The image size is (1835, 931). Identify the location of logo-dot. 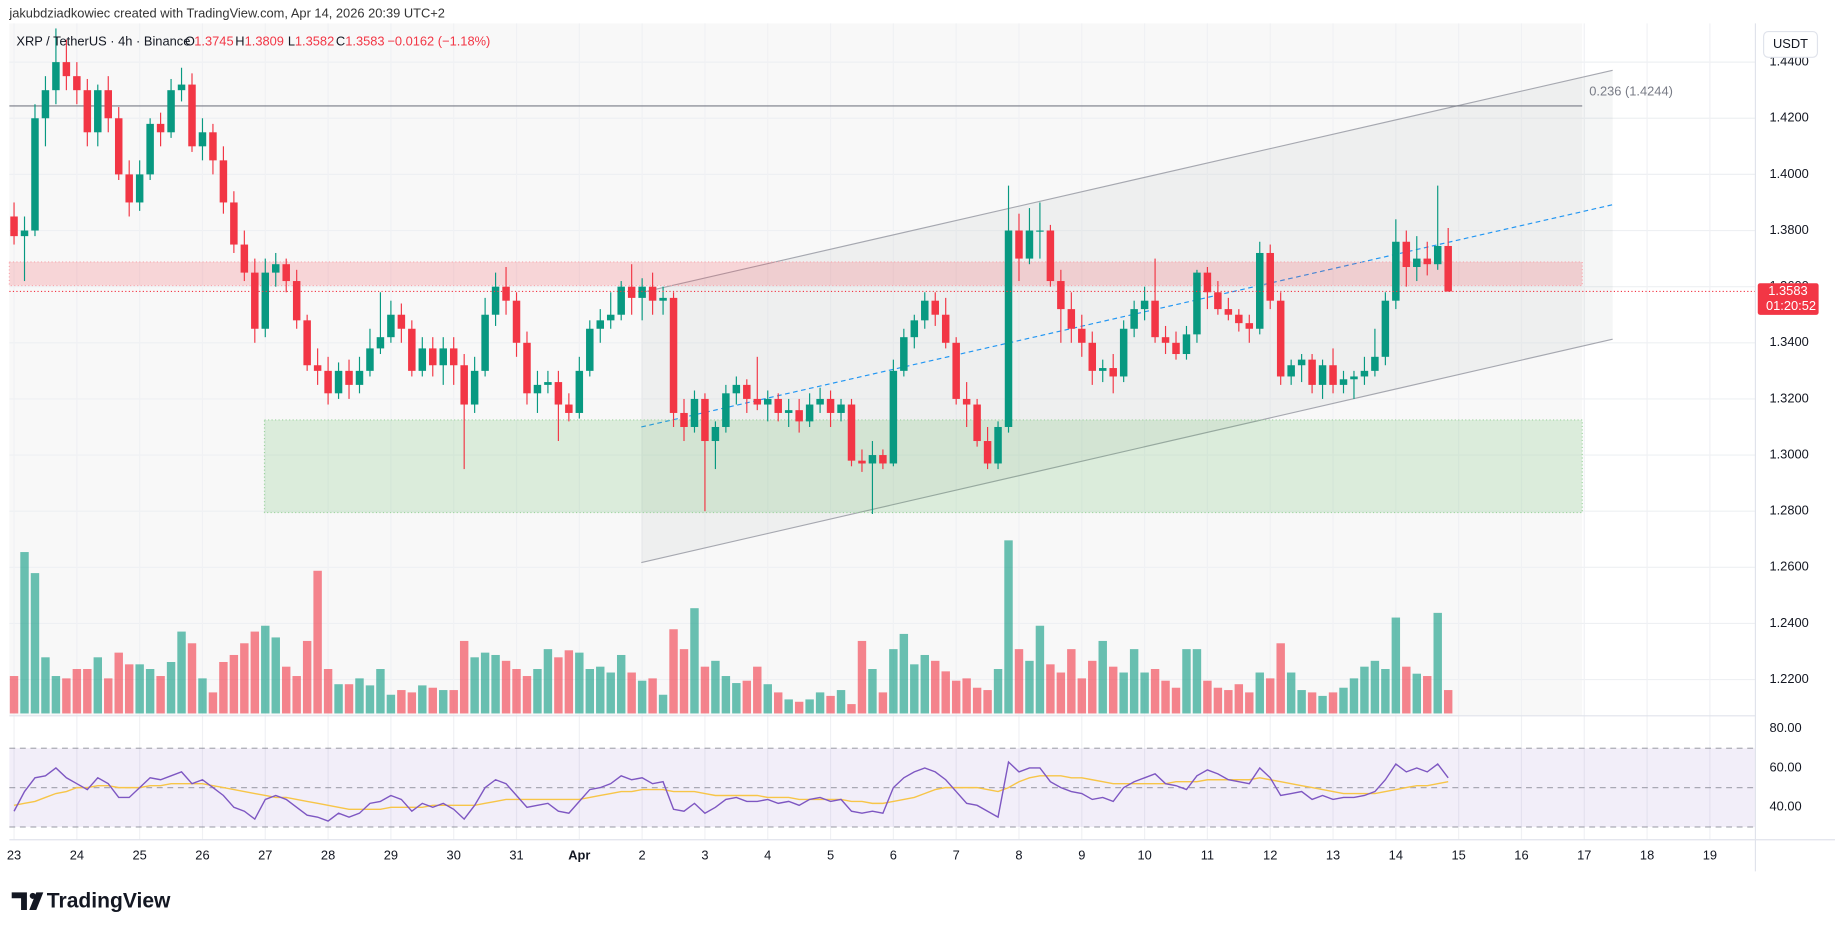
(32, 895).